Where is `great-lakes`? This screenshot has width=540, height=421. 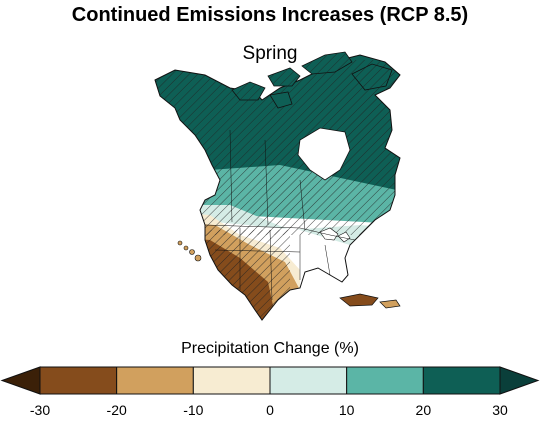 great-lakes is located at coordinates (335, 235).